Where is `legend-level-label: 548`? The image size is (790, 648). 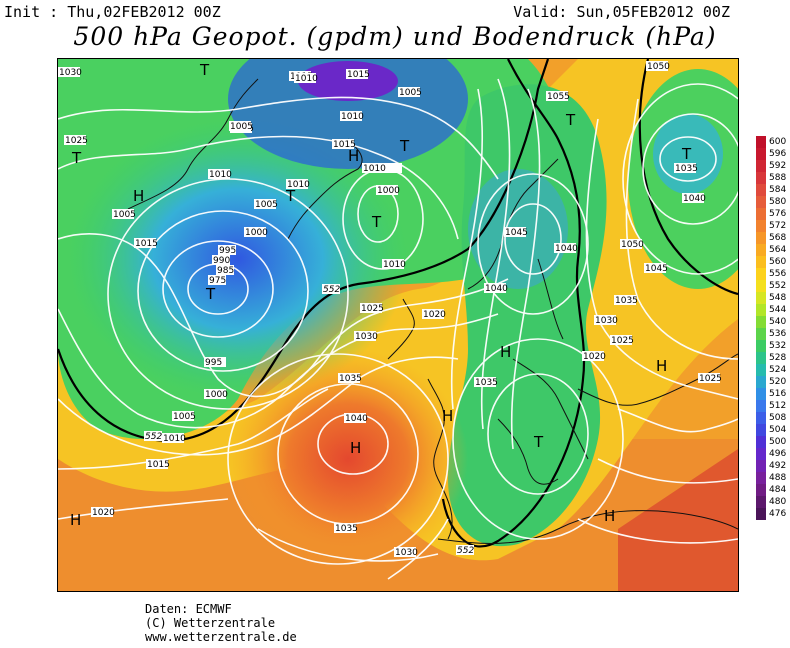
legend-level-label: 548 is located at coordinates (778, 298).